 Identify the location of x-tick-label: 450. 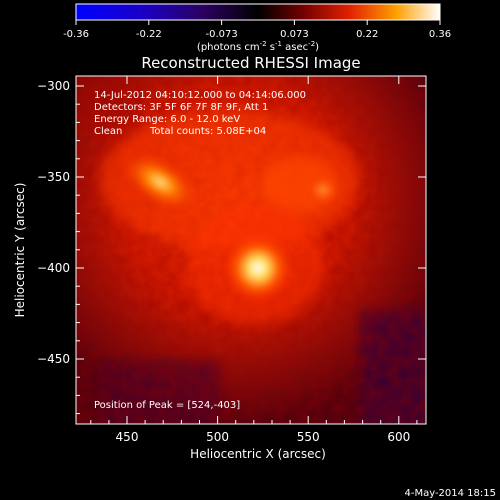
(127, 437).